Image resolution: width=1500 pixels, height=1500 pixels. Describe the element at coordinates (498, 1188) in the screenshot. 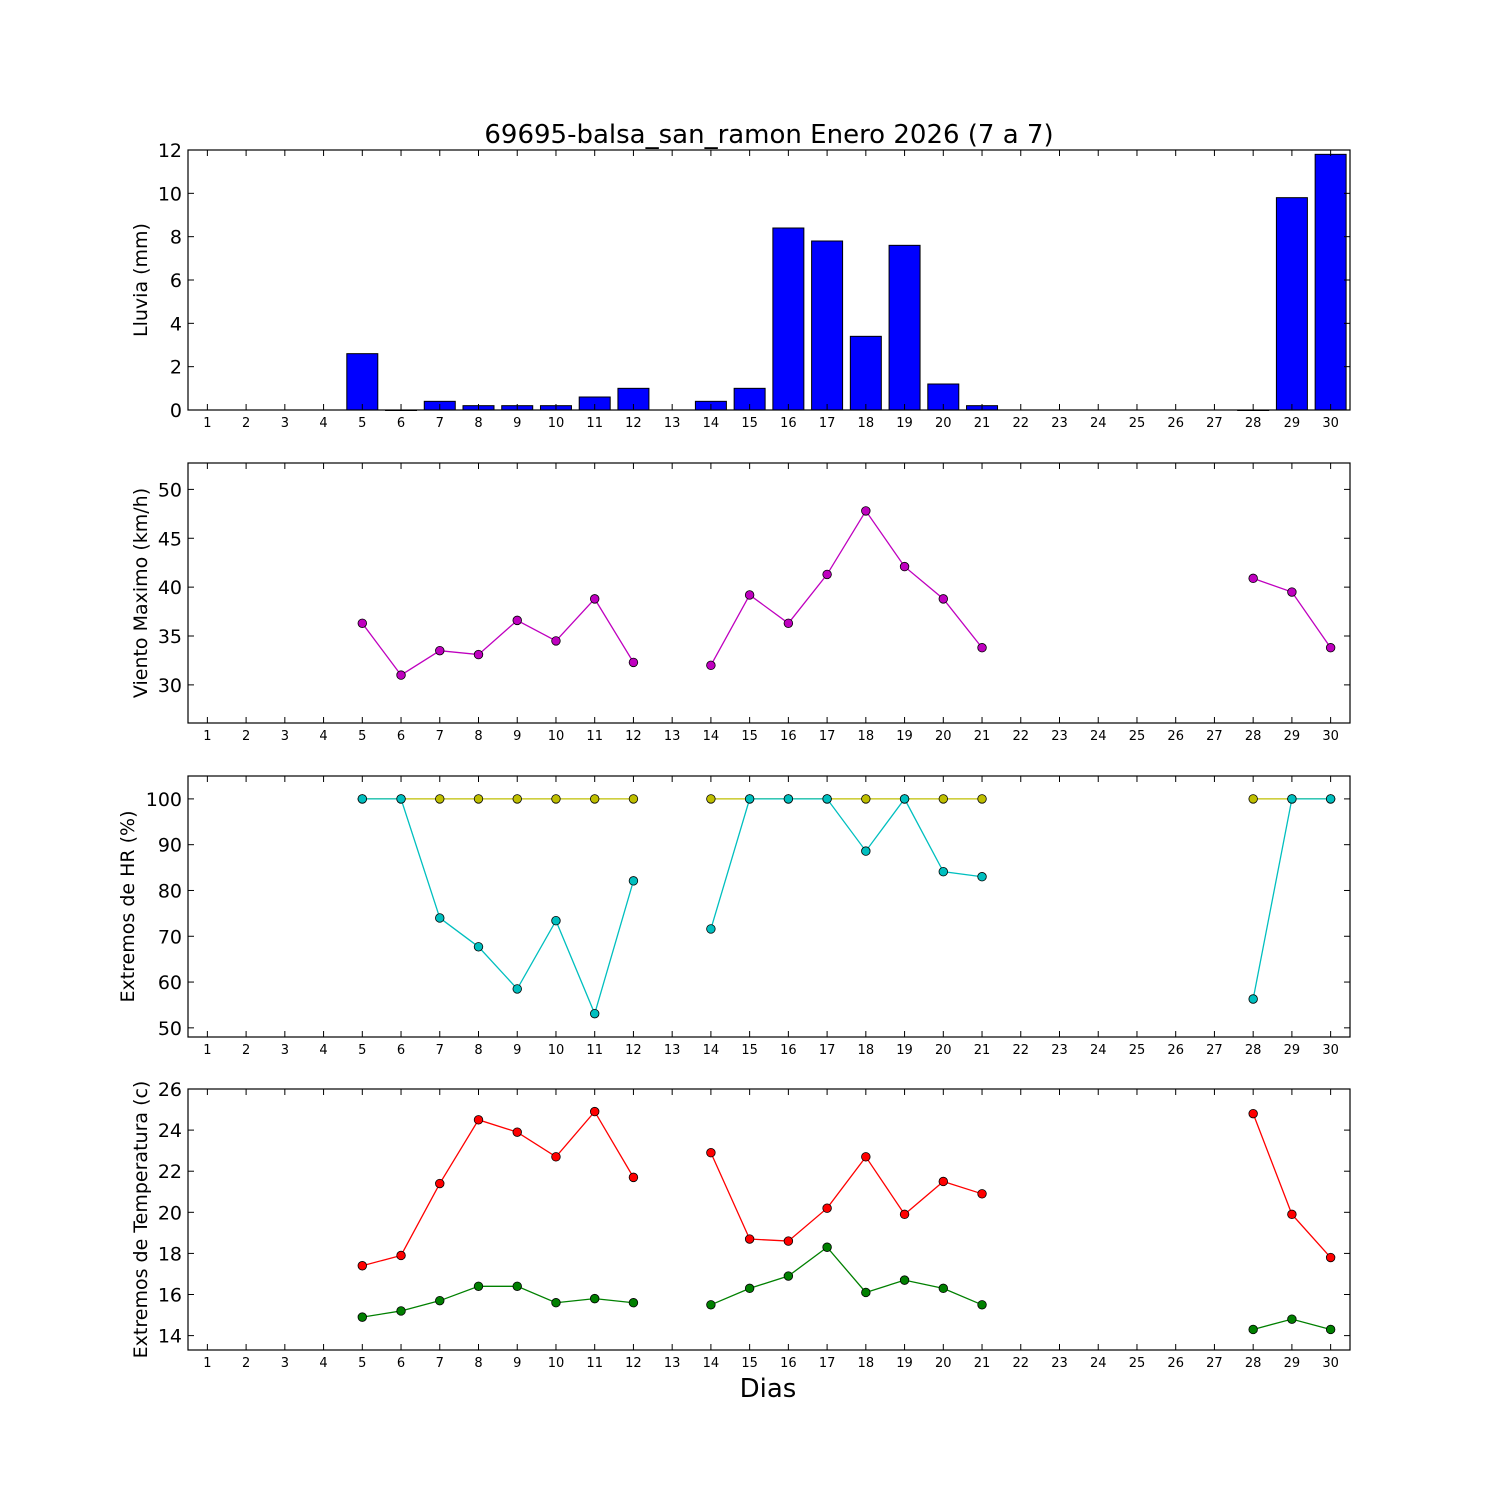

I see `temperatura-maxima-line` at that location.